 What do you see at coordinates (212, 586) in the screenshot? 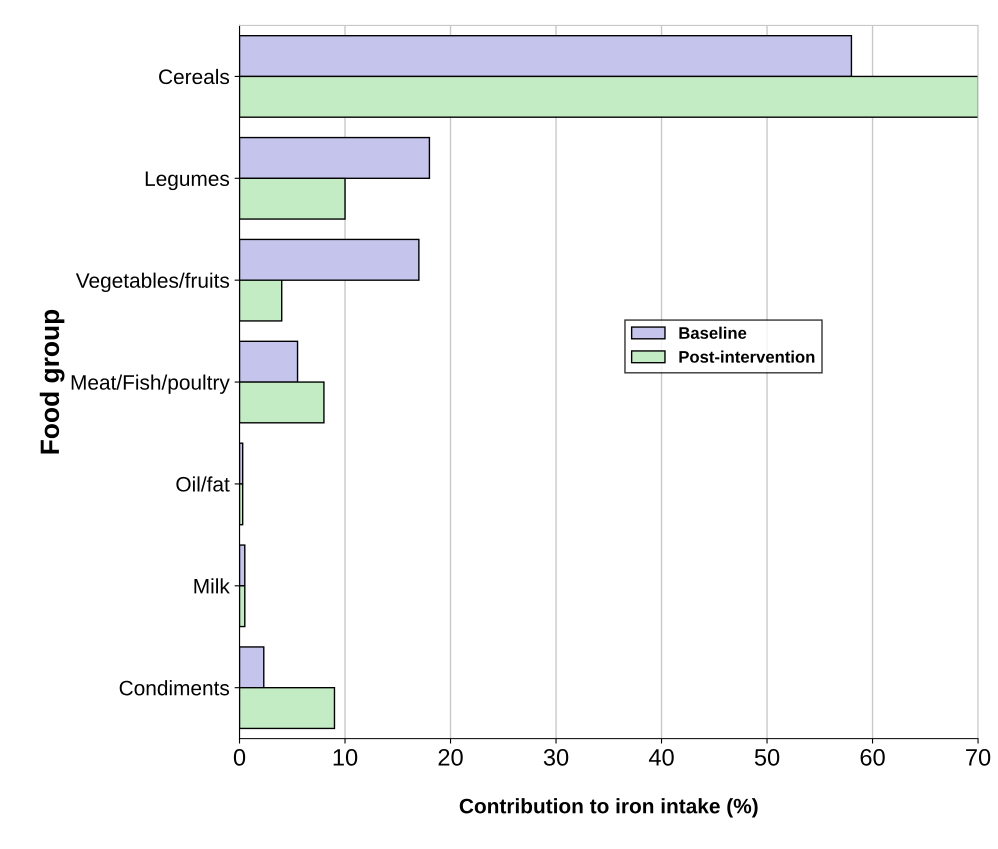
I see `y-tick-label: Milk` at bounding box center [212, 586].